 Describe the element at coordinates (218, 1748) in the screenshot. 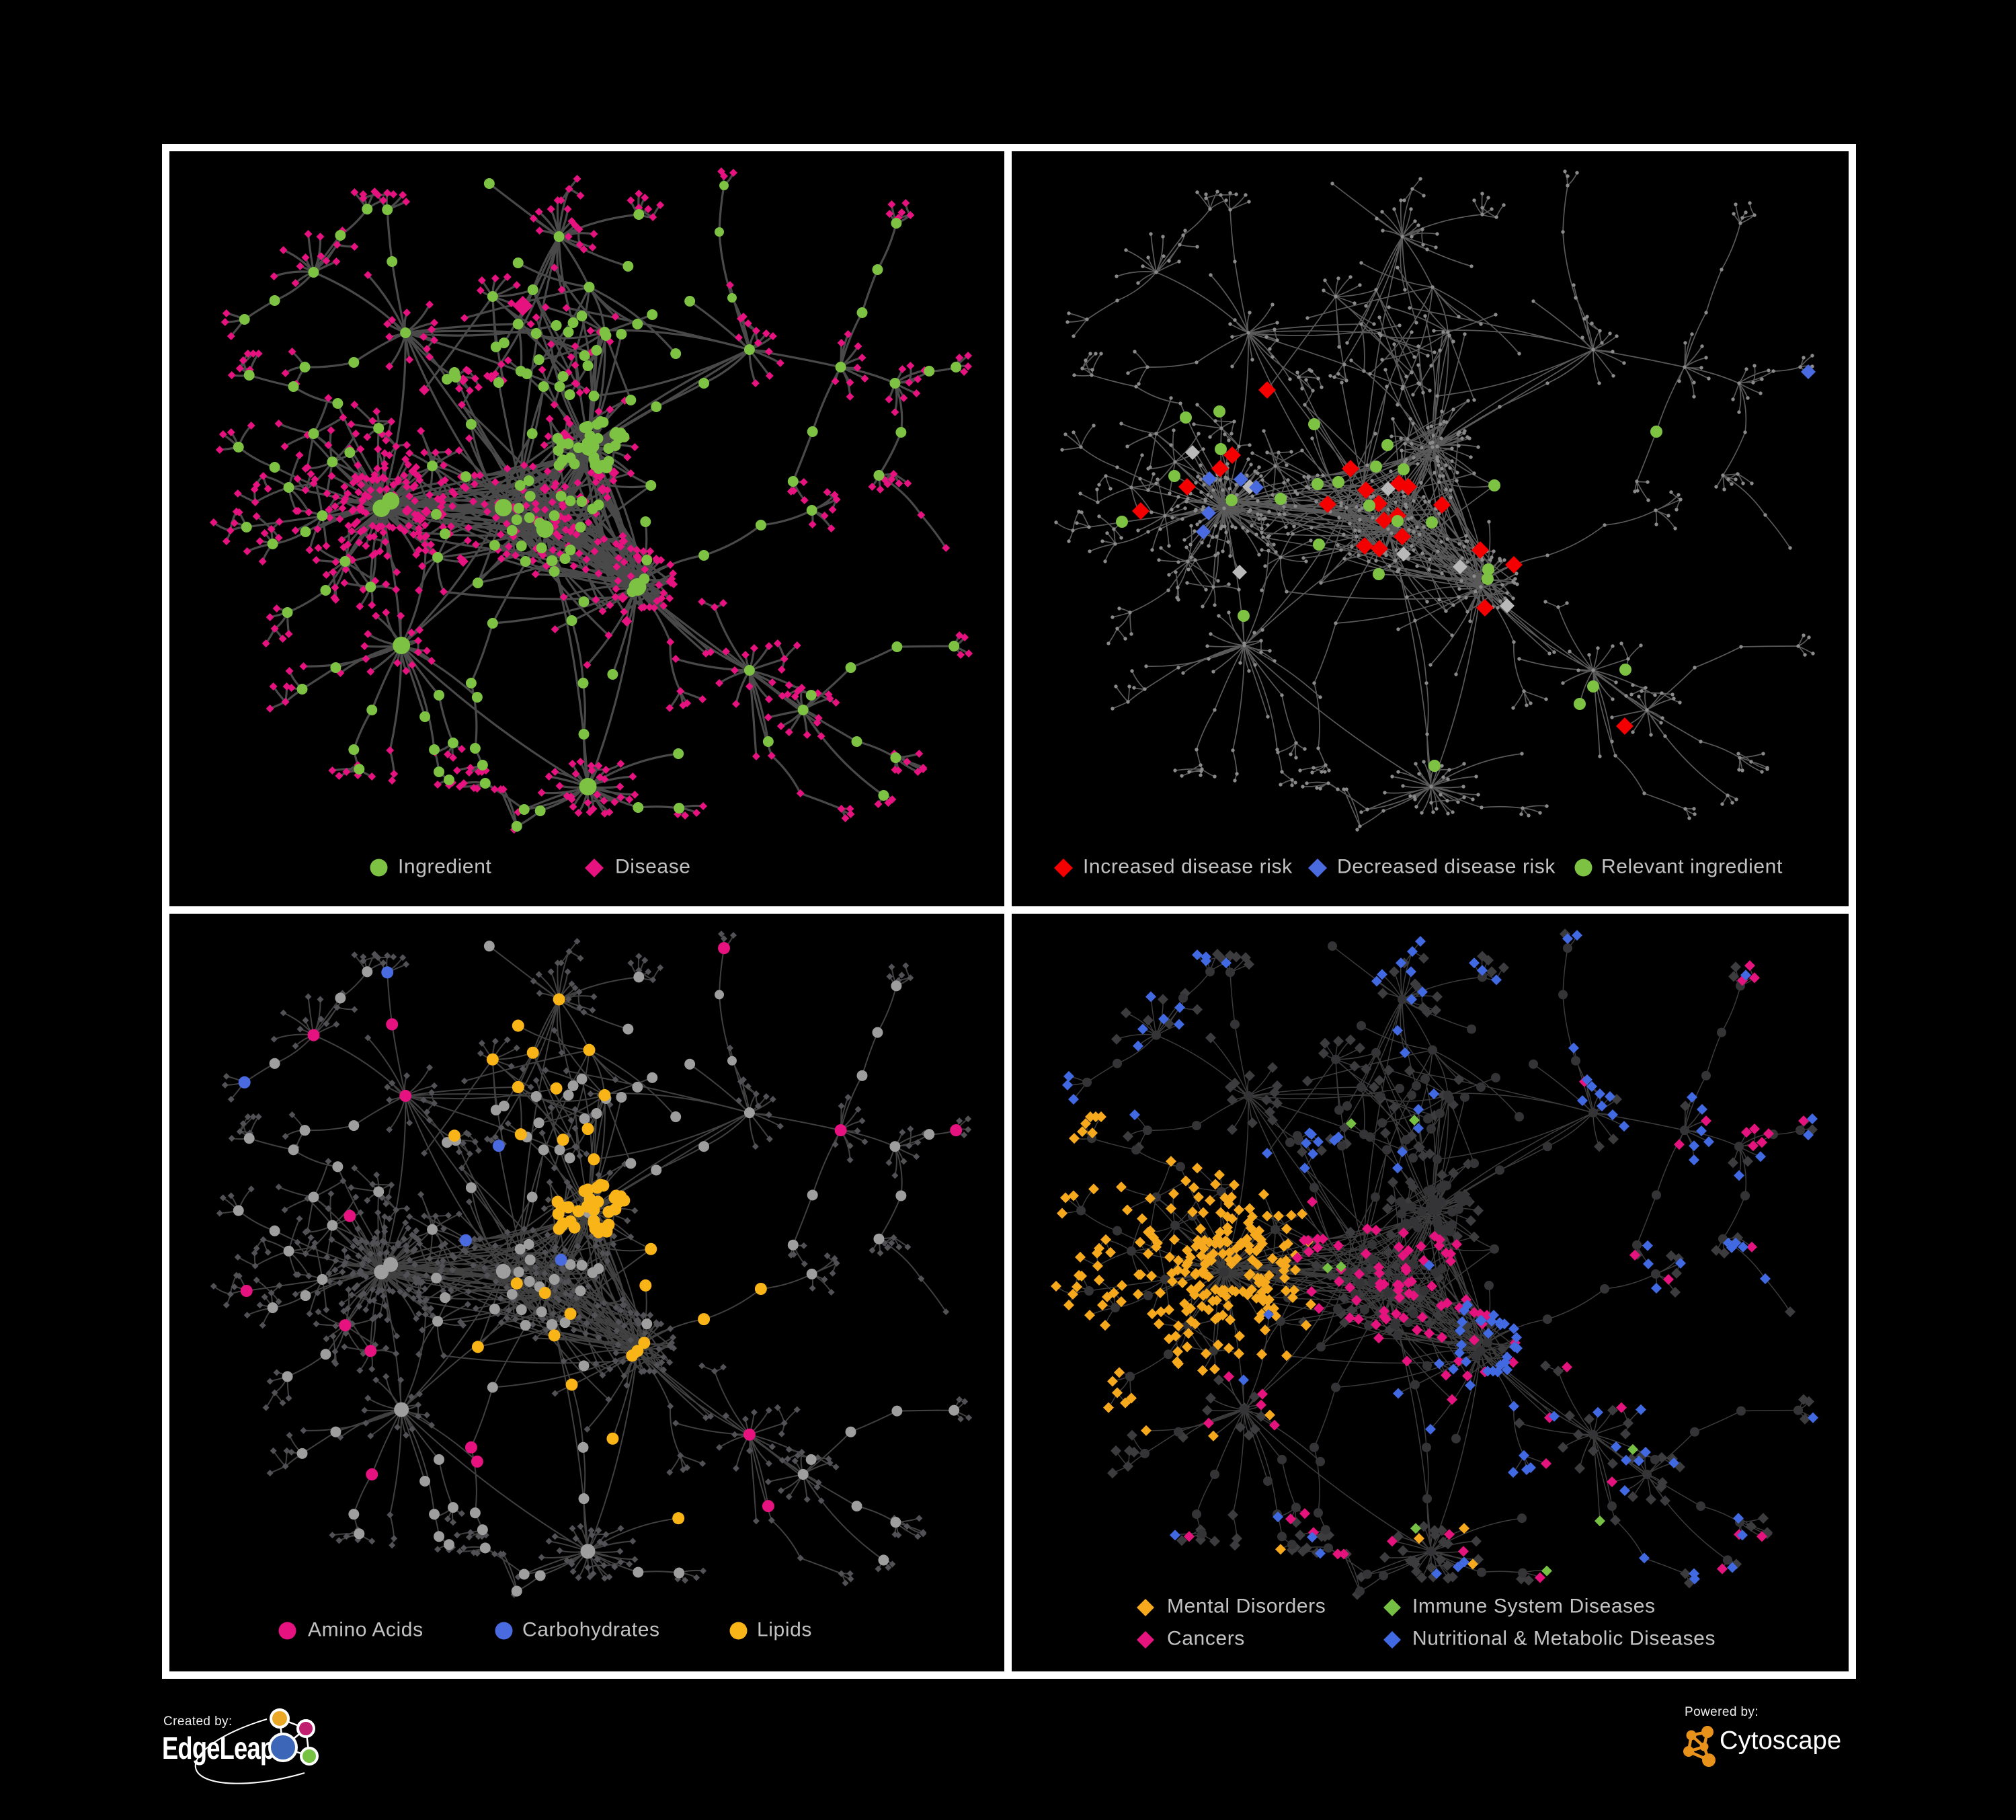

I see `svg-text: EdgeLeap` at that location.